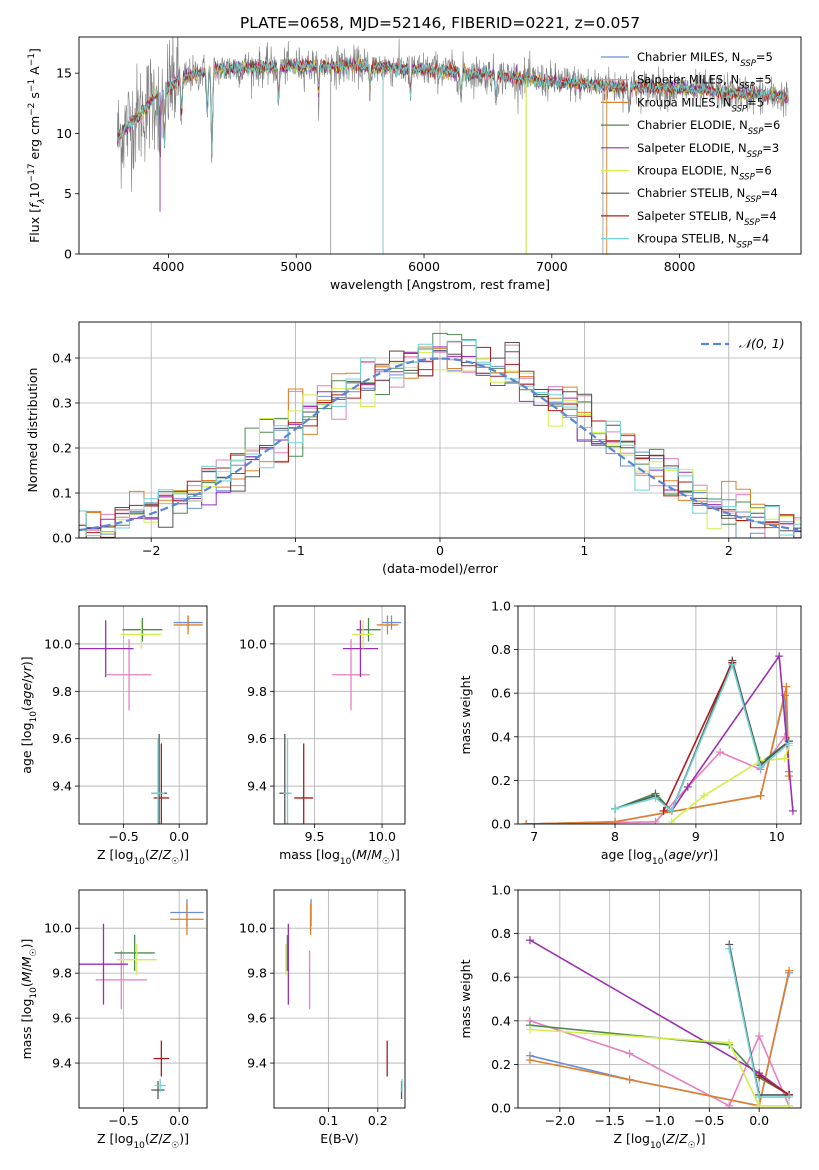  I want to click on panel-age_vs_mass: 9.5 10.0 9.4 9.6 9.8 10.0 mass [log10(M/M☉)], so click(322, 736).